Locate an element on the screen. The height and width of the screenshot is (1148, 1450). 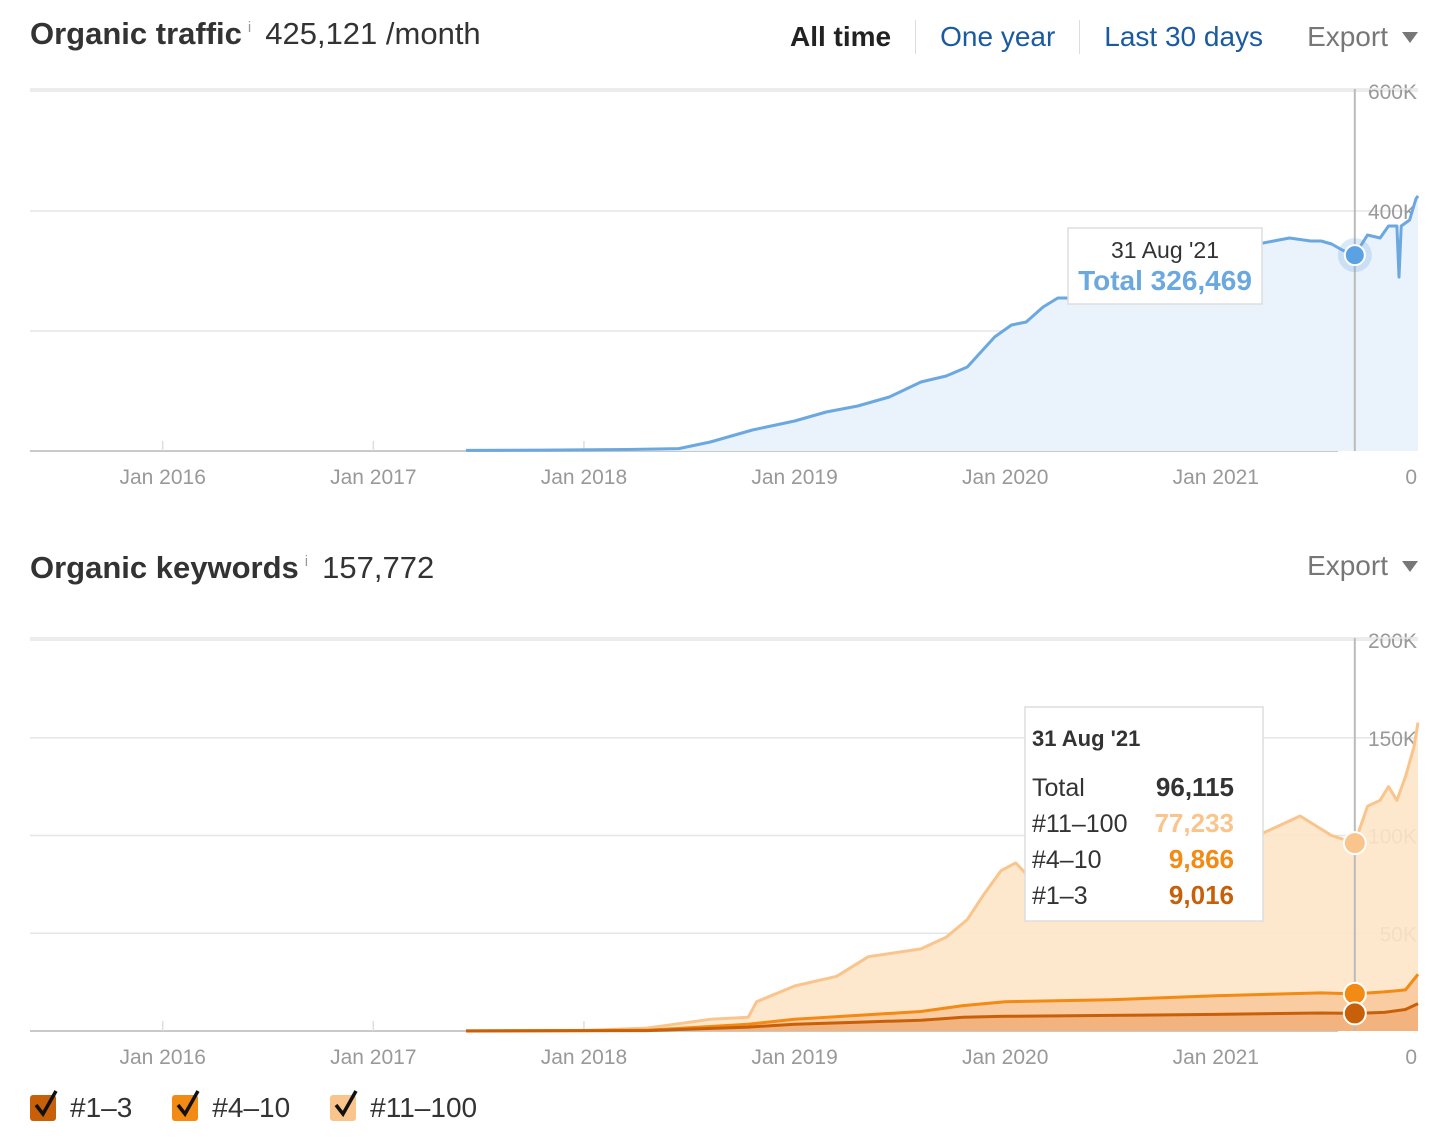
legend-item-1-3: #1–3 is located at coordinates (81, 1107).